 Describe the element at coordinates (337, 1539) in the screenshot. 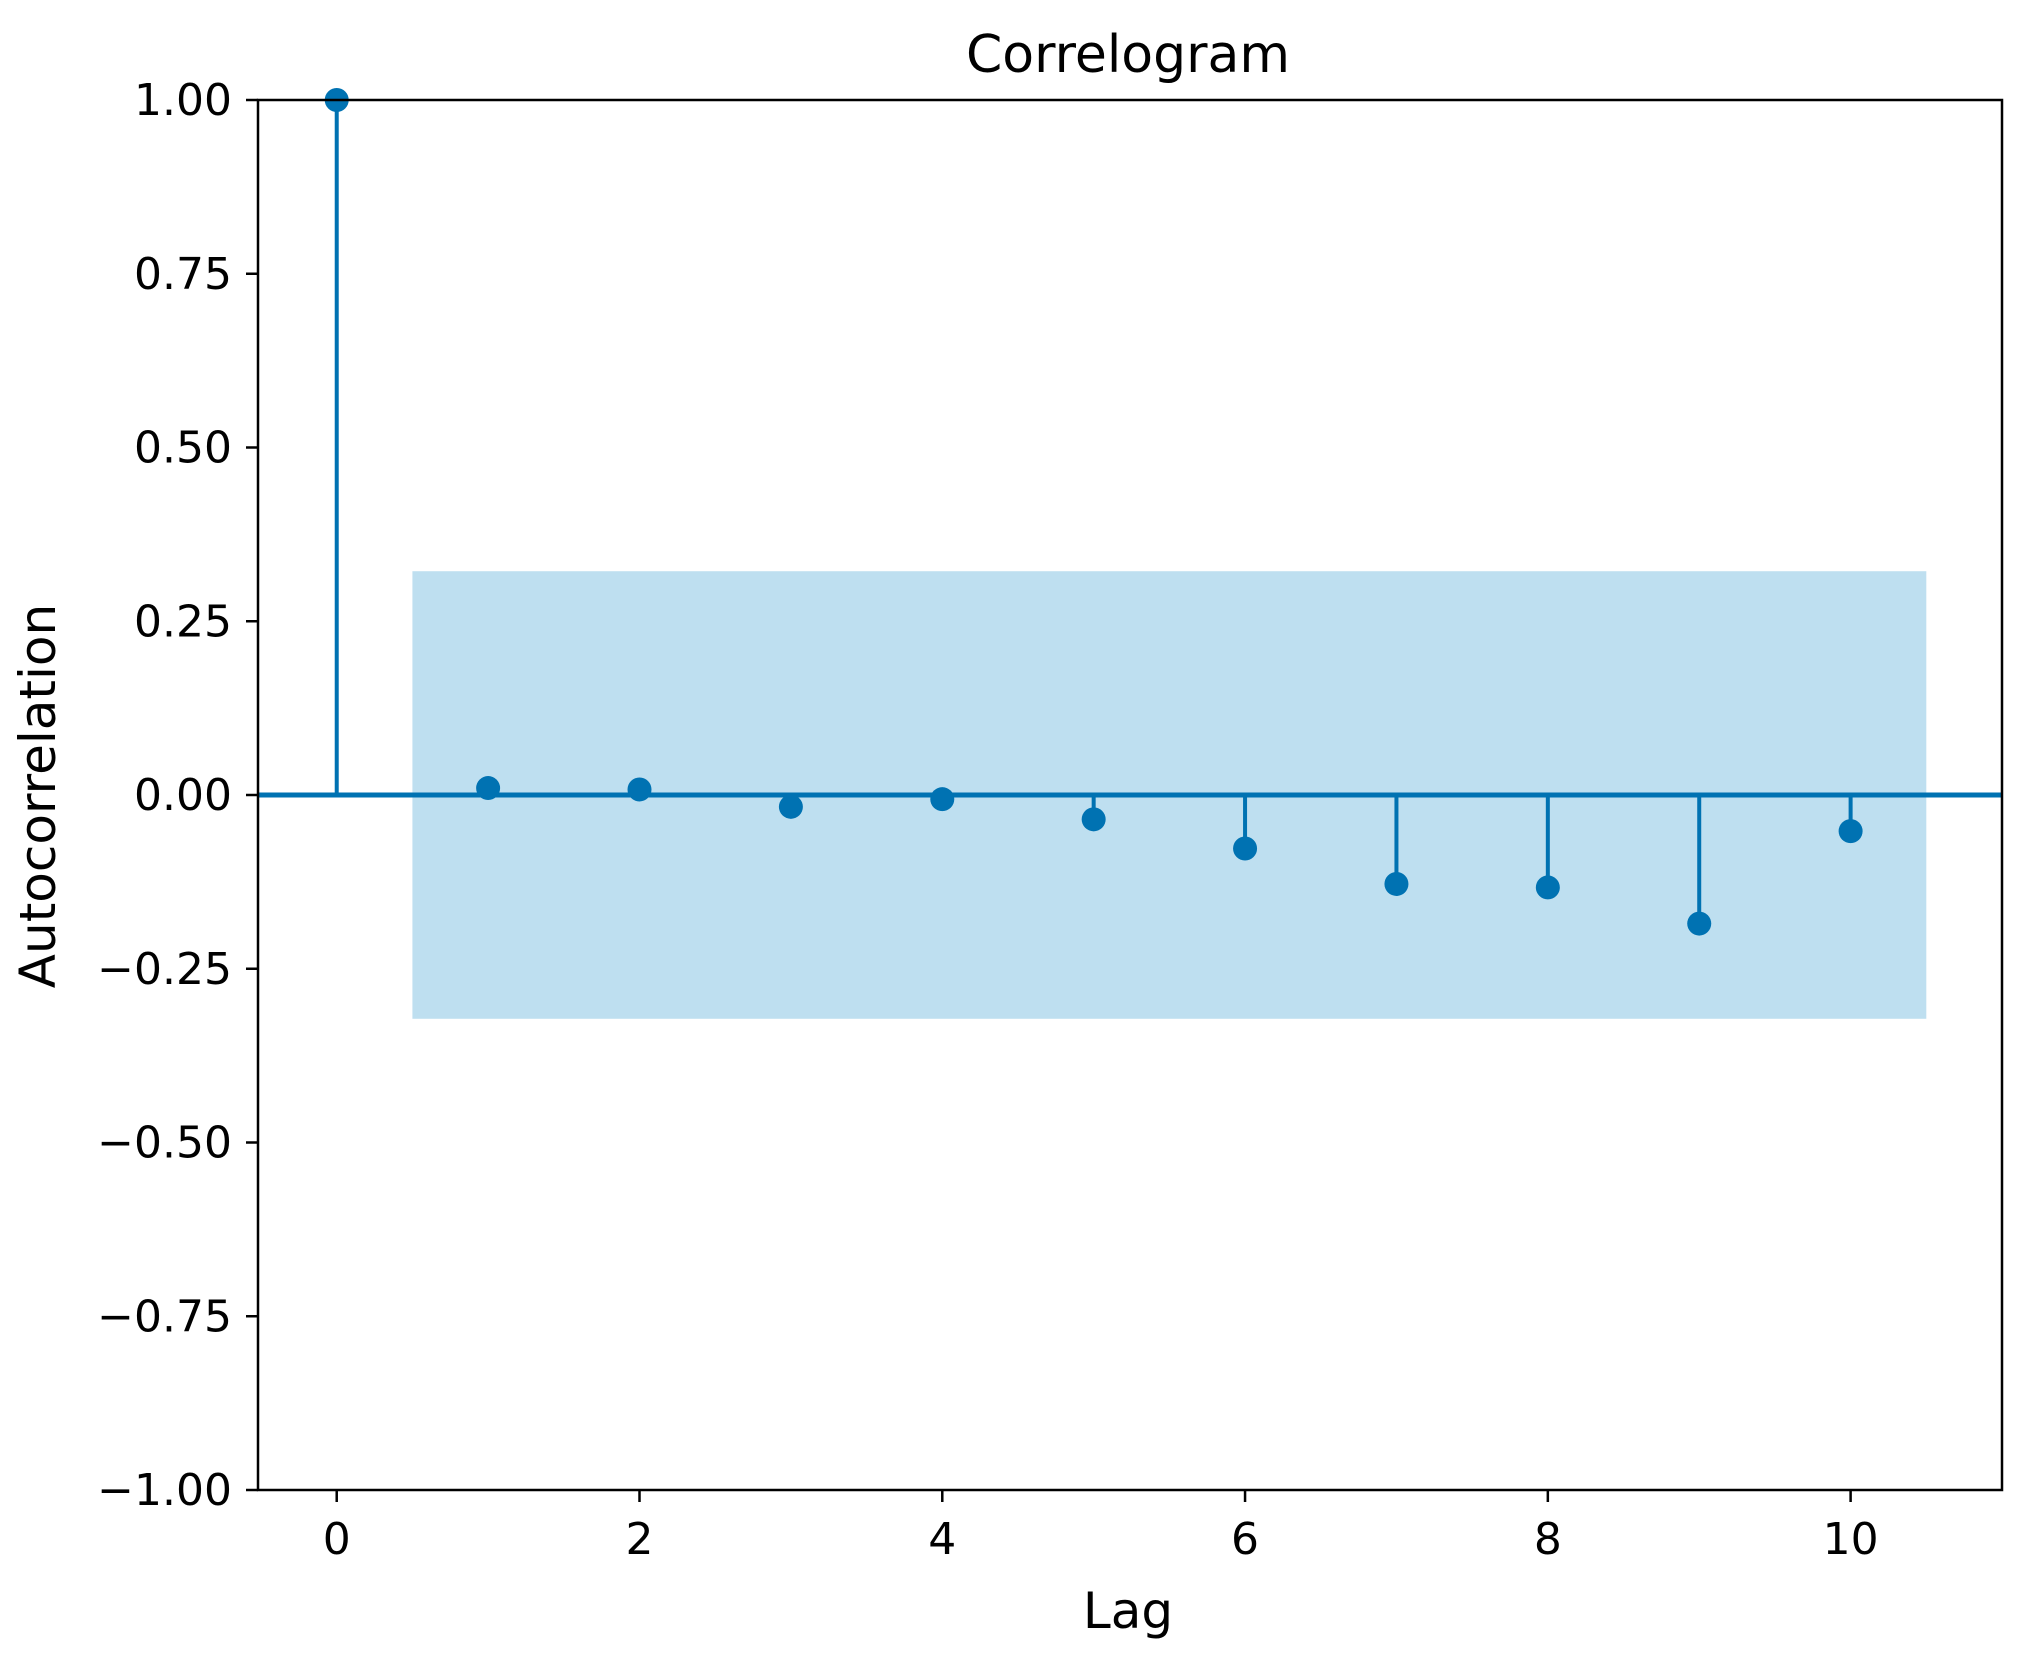

I see `x-tick-label-0: 0` at that location.